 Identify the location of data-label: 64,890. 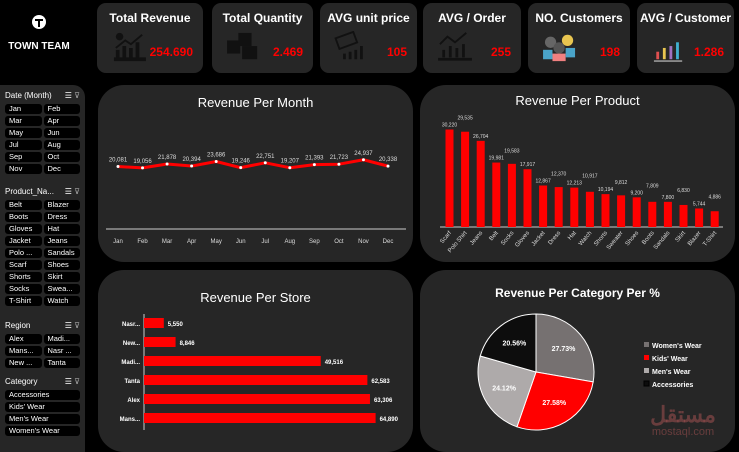
(389, 420).